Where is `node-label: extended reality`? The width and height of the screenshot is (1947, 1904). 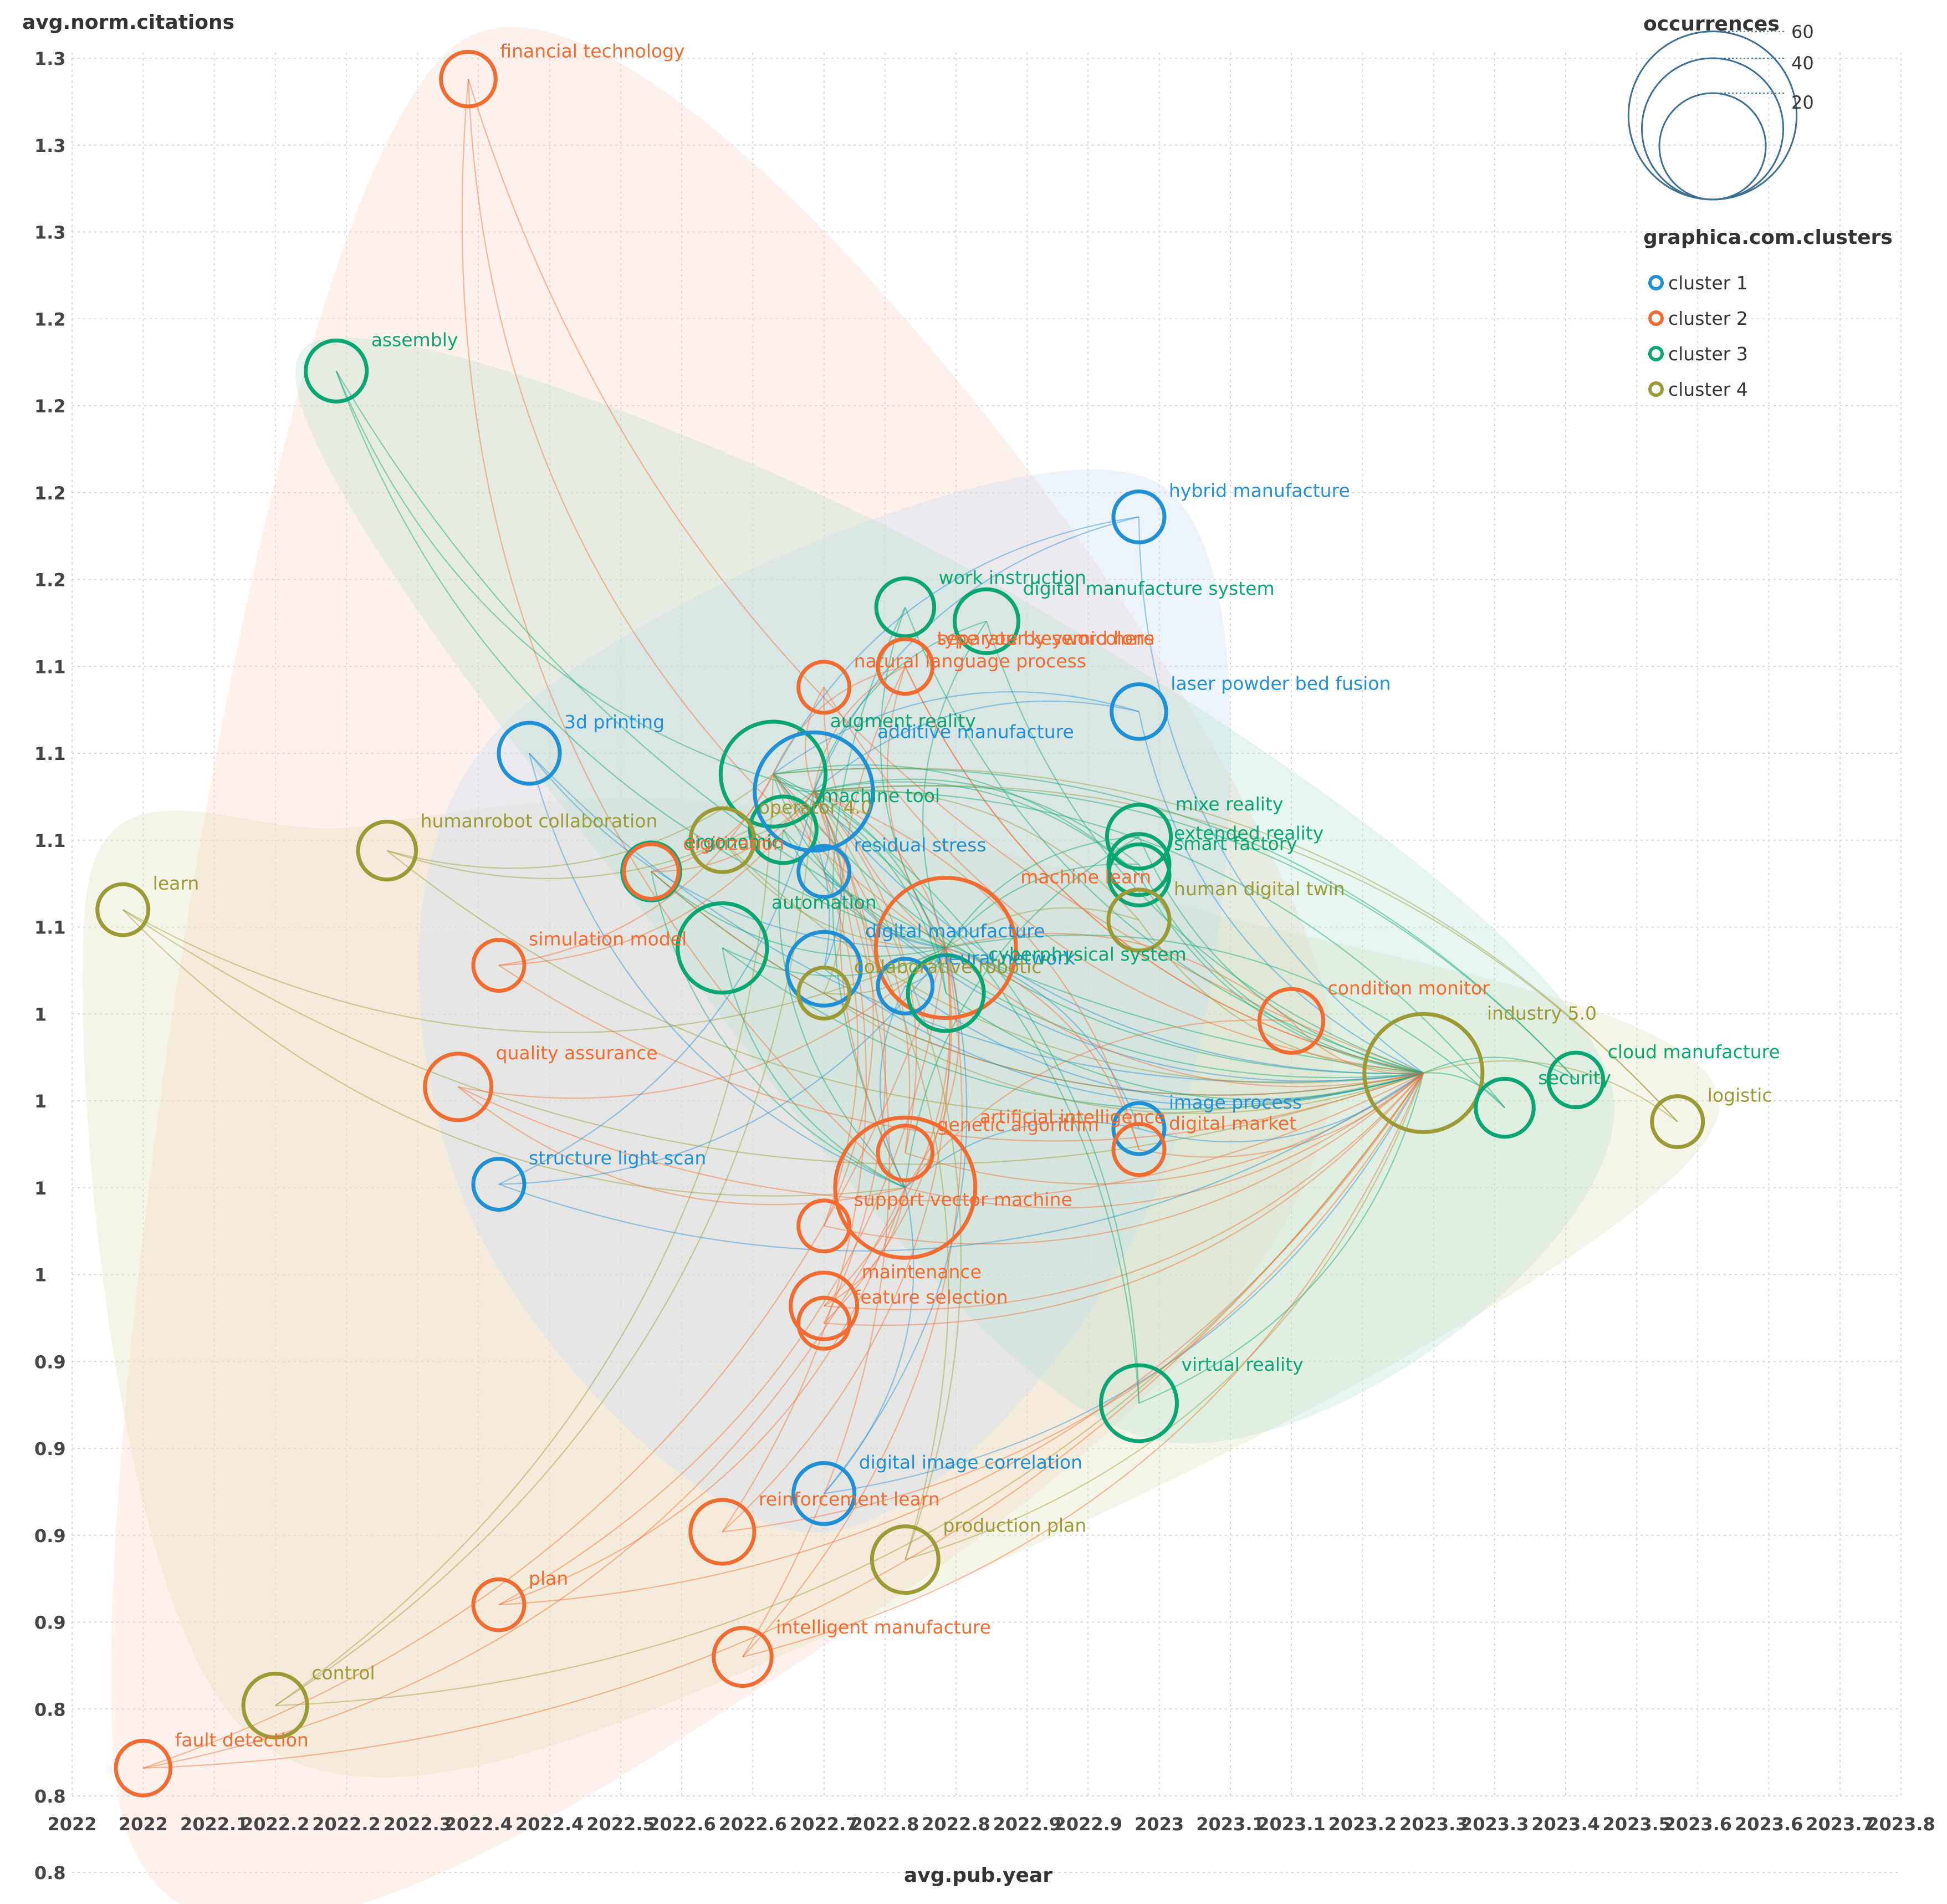
node-label: extended reality is located at coordinates (1248, 833).